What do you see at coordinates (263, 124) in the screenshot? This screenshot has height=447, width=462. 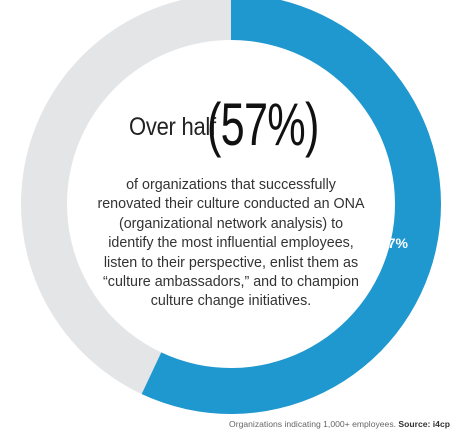 I see `headline-percent: (57%)` at bounding box center [263, 124].